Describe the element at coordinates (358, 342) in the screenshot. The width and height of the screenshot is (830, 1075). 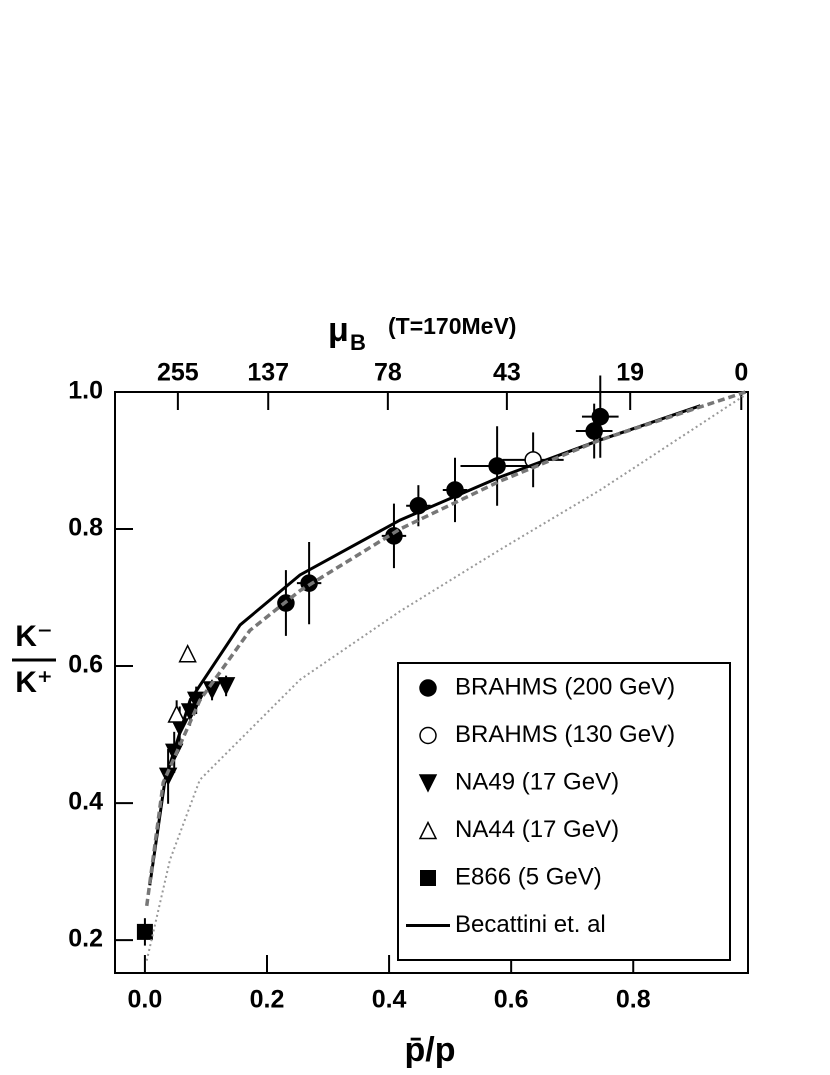
I see `top-axis-subscript: B` at that location.